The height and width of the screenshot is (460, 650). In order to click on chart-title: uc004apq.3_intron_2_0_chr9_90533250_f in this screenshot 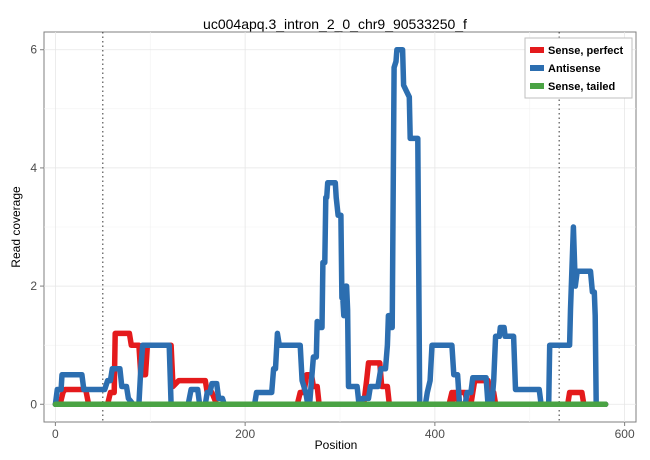, I will do `click(335, 24)`.